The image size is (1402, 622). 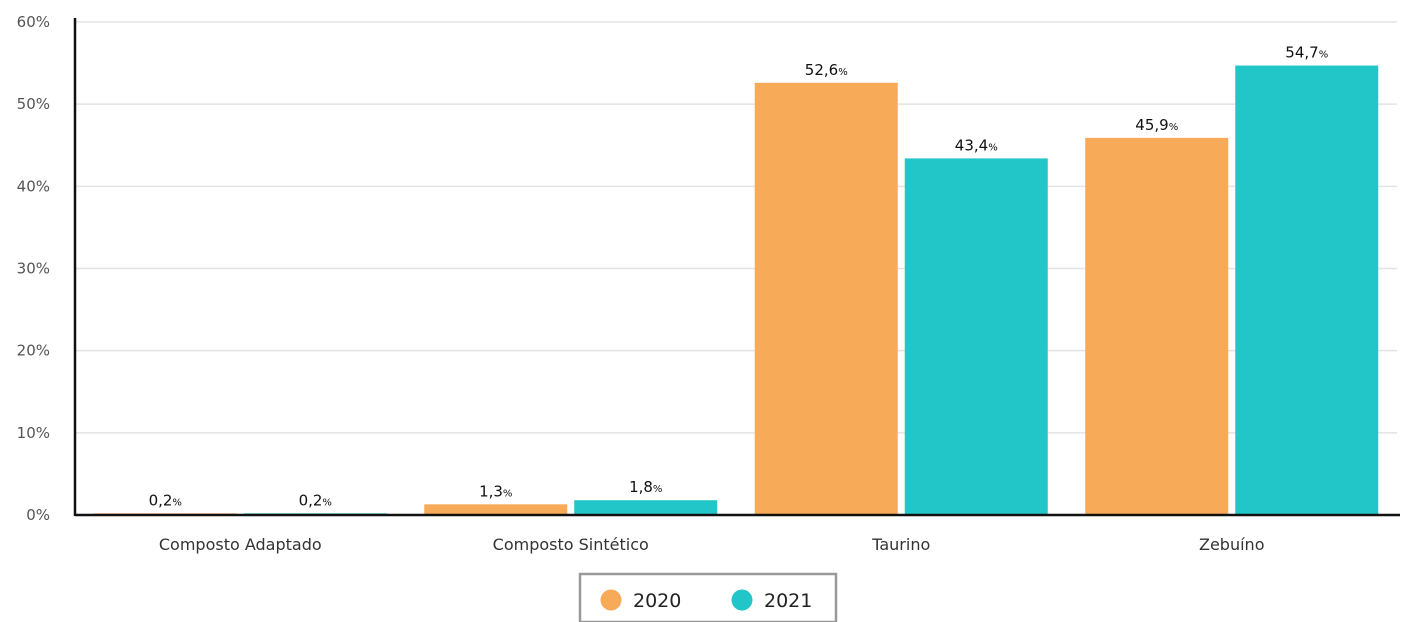 I want to click on legend-box, so click(x=708, y=597).